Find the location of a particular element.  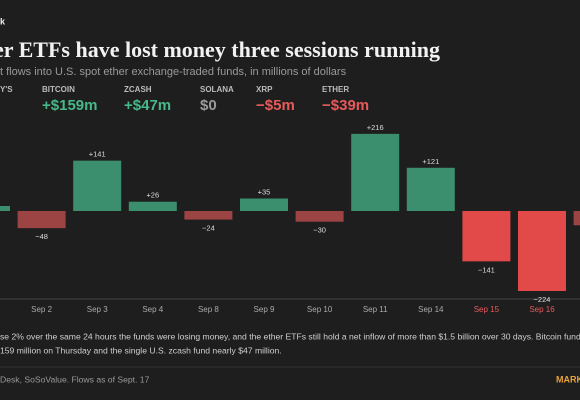

stat-label: ZCASH is located at coordinates (138, 89).